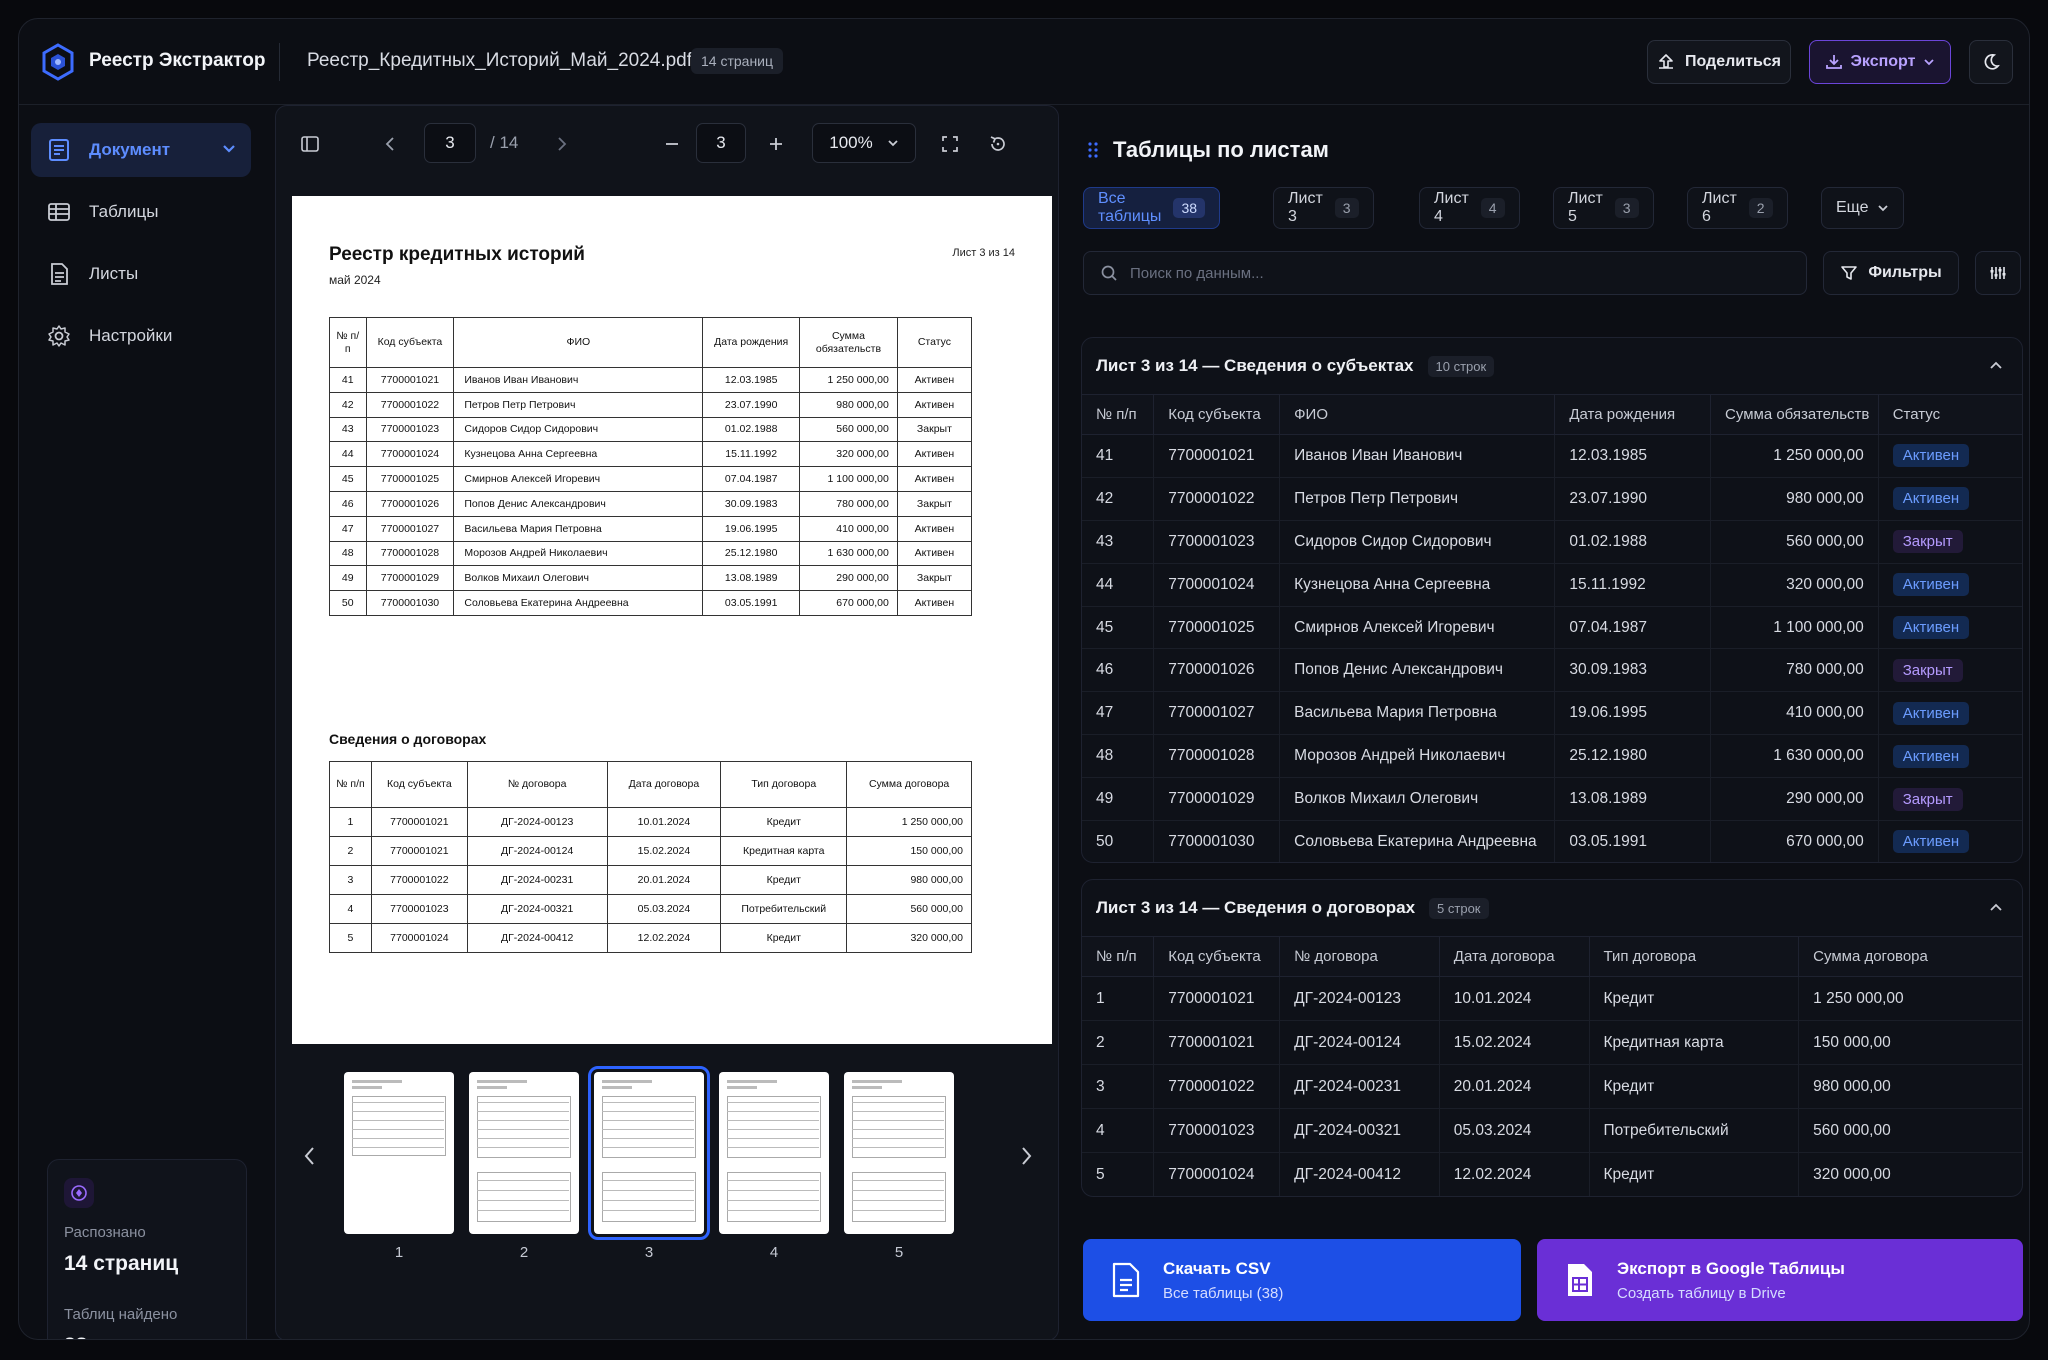  What do you see at coordinates (410, 380) in the screenshot?
I see `pdf-table-cell: 7700001021` at bounding box center [410, 380].